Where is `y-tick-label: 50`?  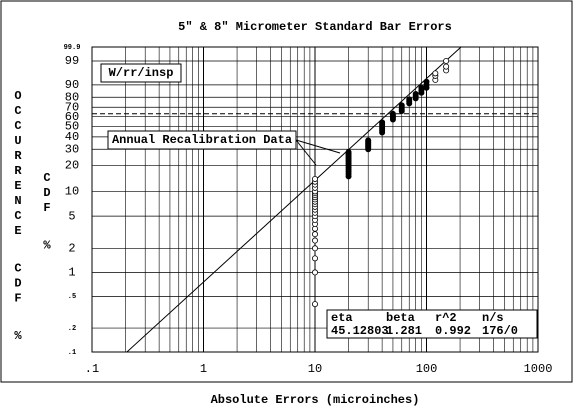
y-tick-label: 50 is located at coordinates (72, 126).